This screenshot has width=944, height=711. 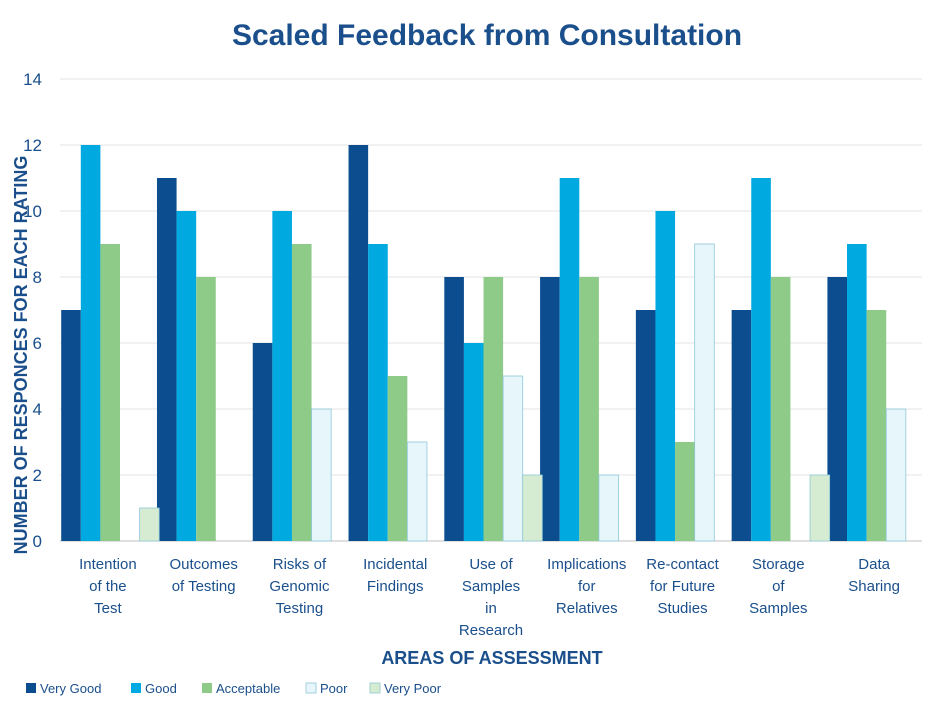 What do you see at coordinates (37, 541) in the screenshot?
I see `y-tick-label: 0` at bounding box center [37, 541].